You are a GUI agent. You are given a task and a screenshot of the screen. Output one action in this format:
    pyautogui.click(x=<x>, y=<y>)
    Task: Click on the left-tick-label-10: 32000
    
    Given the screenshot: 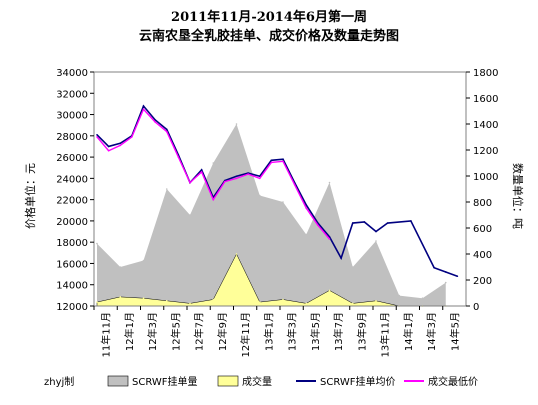 What is the action you would take?
    pyautogui.click(x=72, y=94)
    